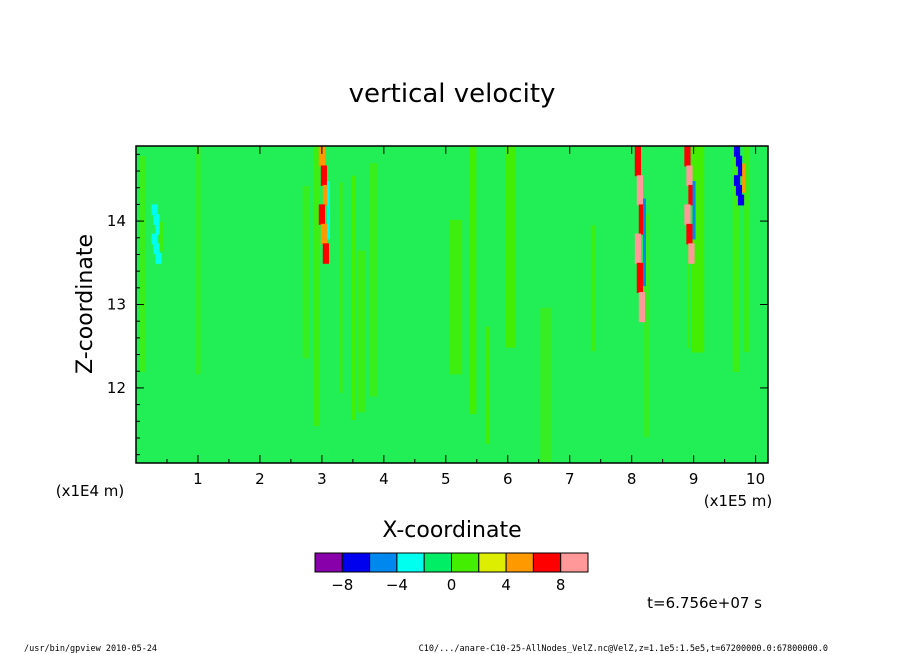 The image size is (904, 654). I want to click on colorbar: −8 −4 0 4 8, so click(451, 573).